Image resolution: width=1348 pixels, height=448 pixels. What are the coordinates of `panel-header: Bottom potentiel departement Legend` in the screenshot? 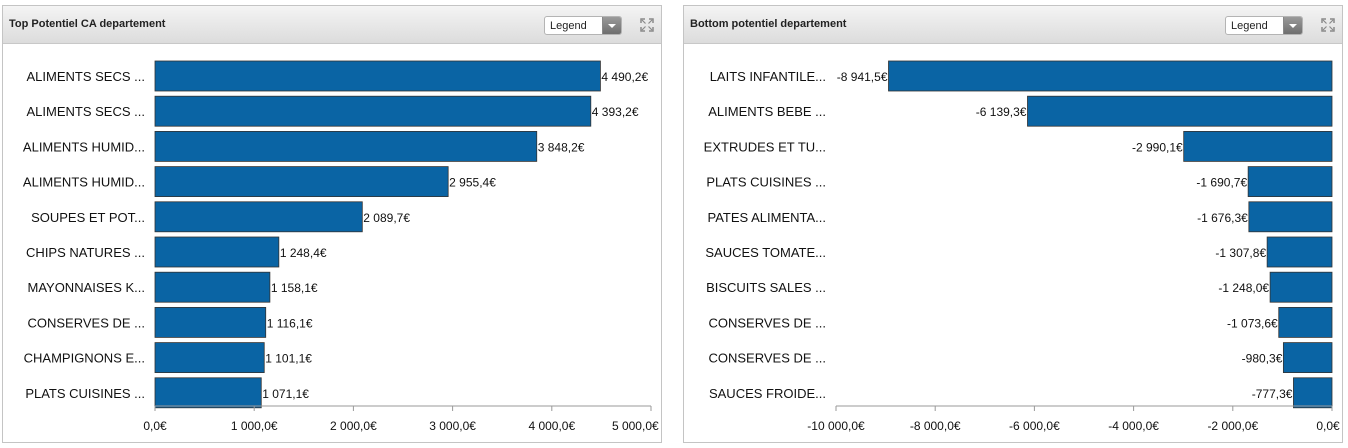 It's located at (1013, 25).